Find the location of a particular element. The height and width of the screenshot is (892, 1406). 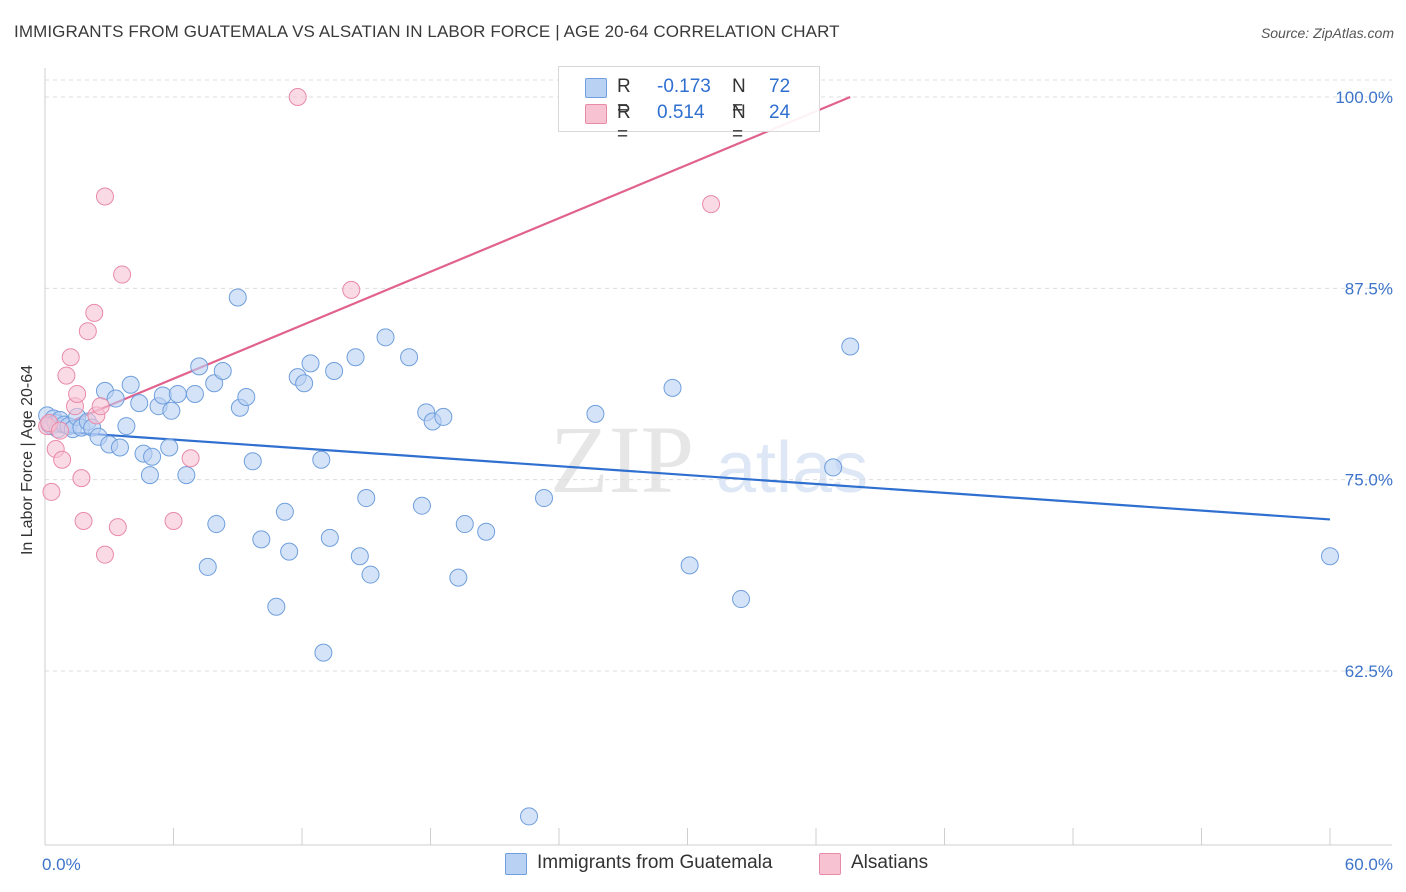

correlation-legend: R = -0.173 N = 72 R = 0.514 N = 24 is located at coordinates (689, 105).